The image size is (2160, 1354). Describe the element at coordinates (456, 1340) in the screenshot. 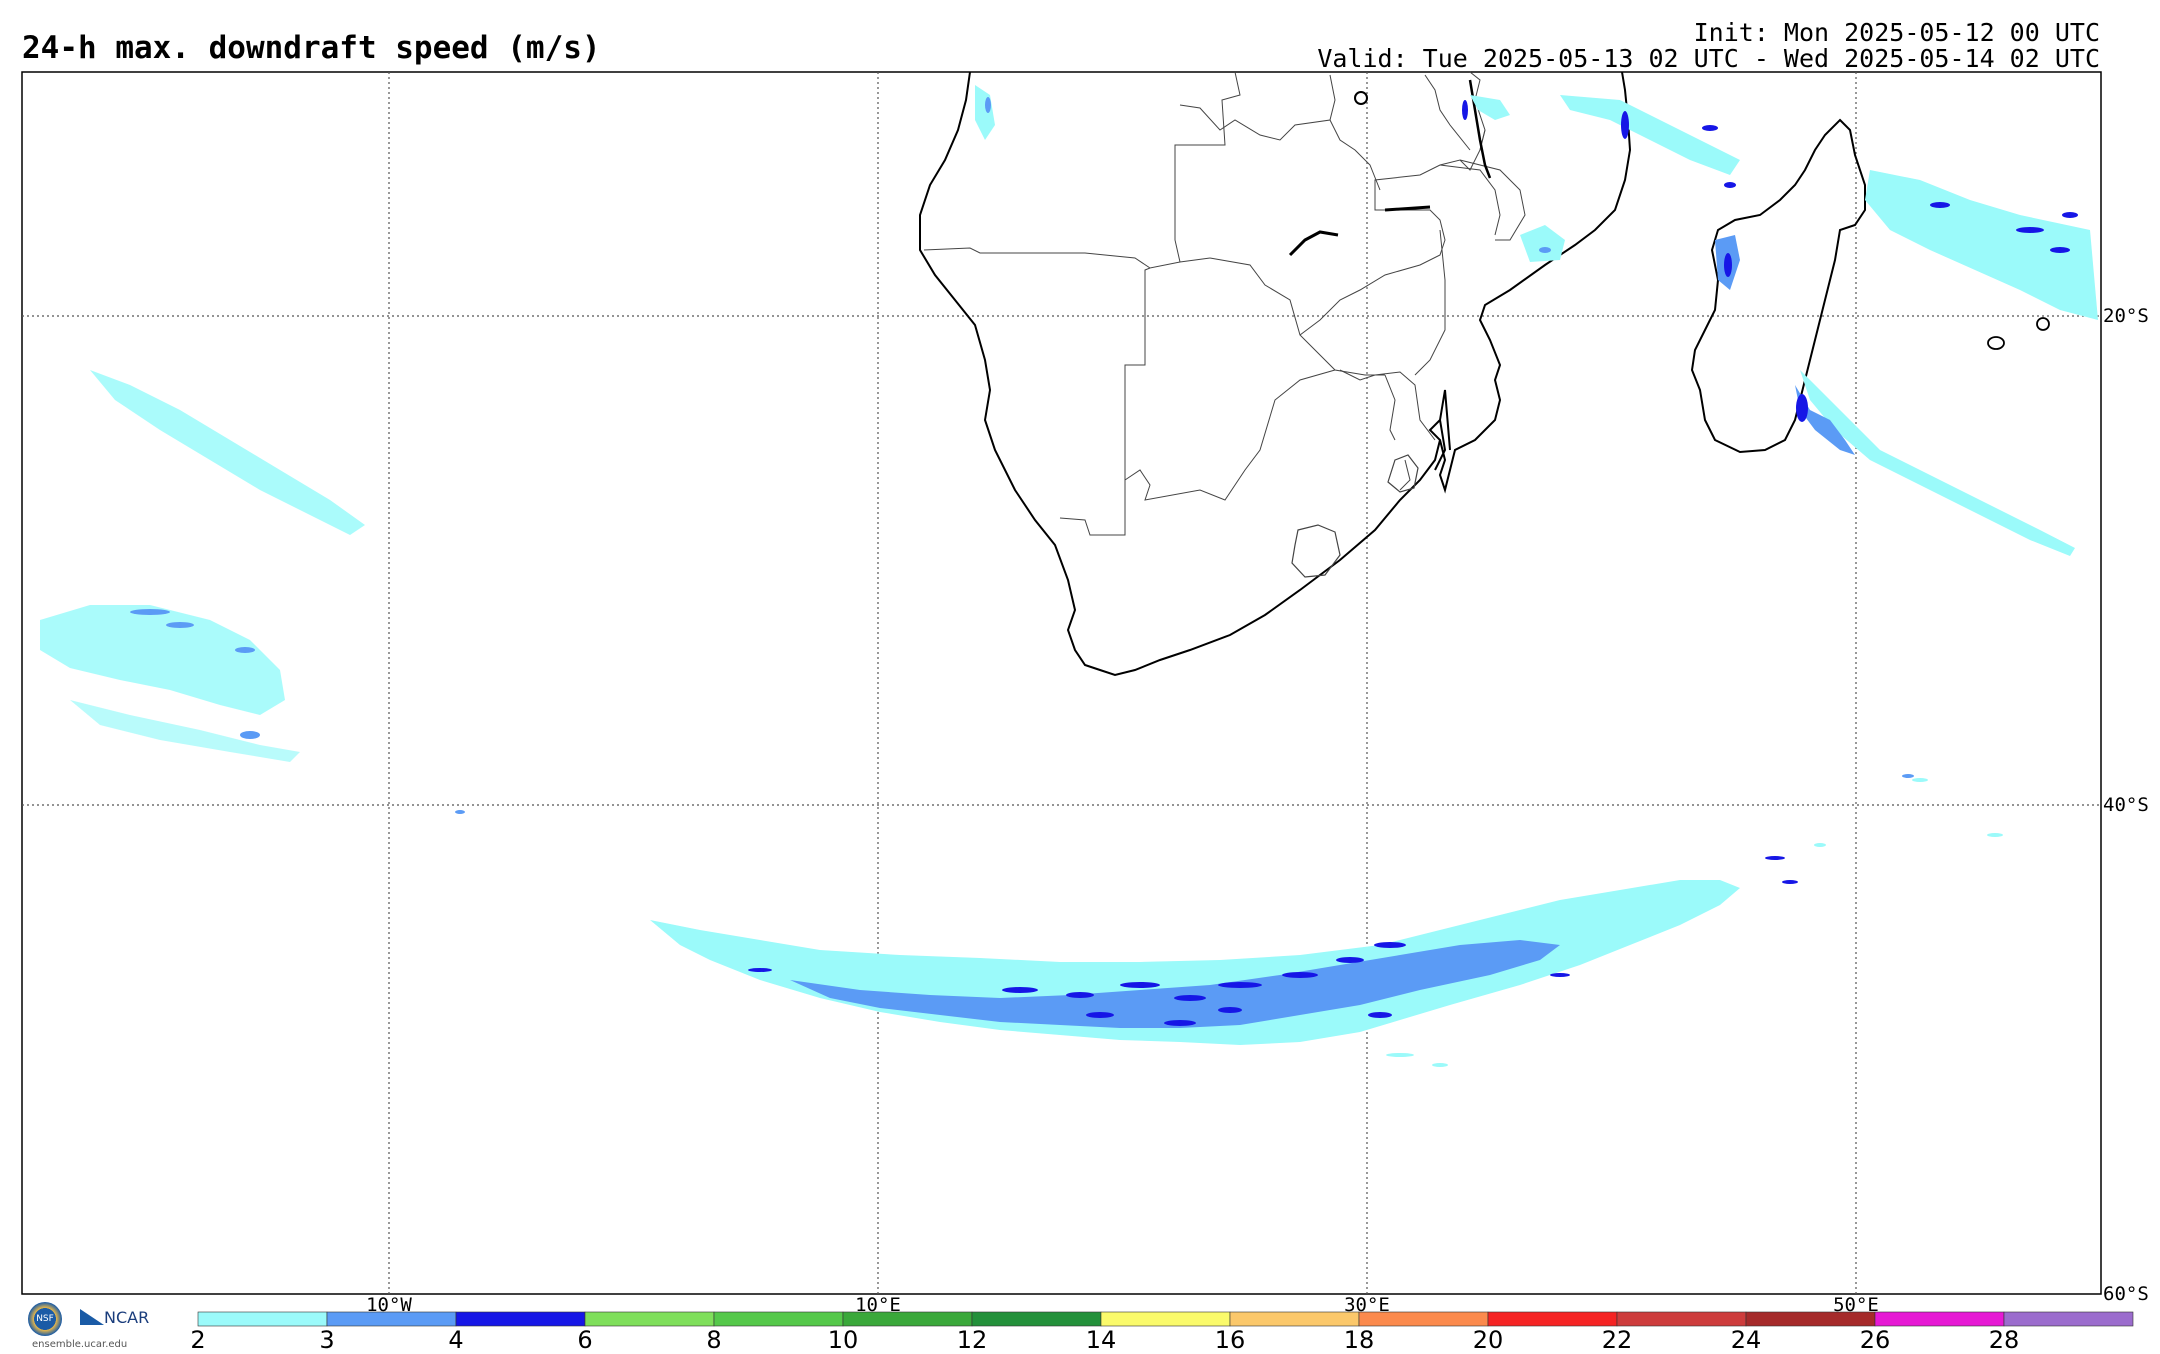

I see `colorbar-tick-label: 4` at that location.